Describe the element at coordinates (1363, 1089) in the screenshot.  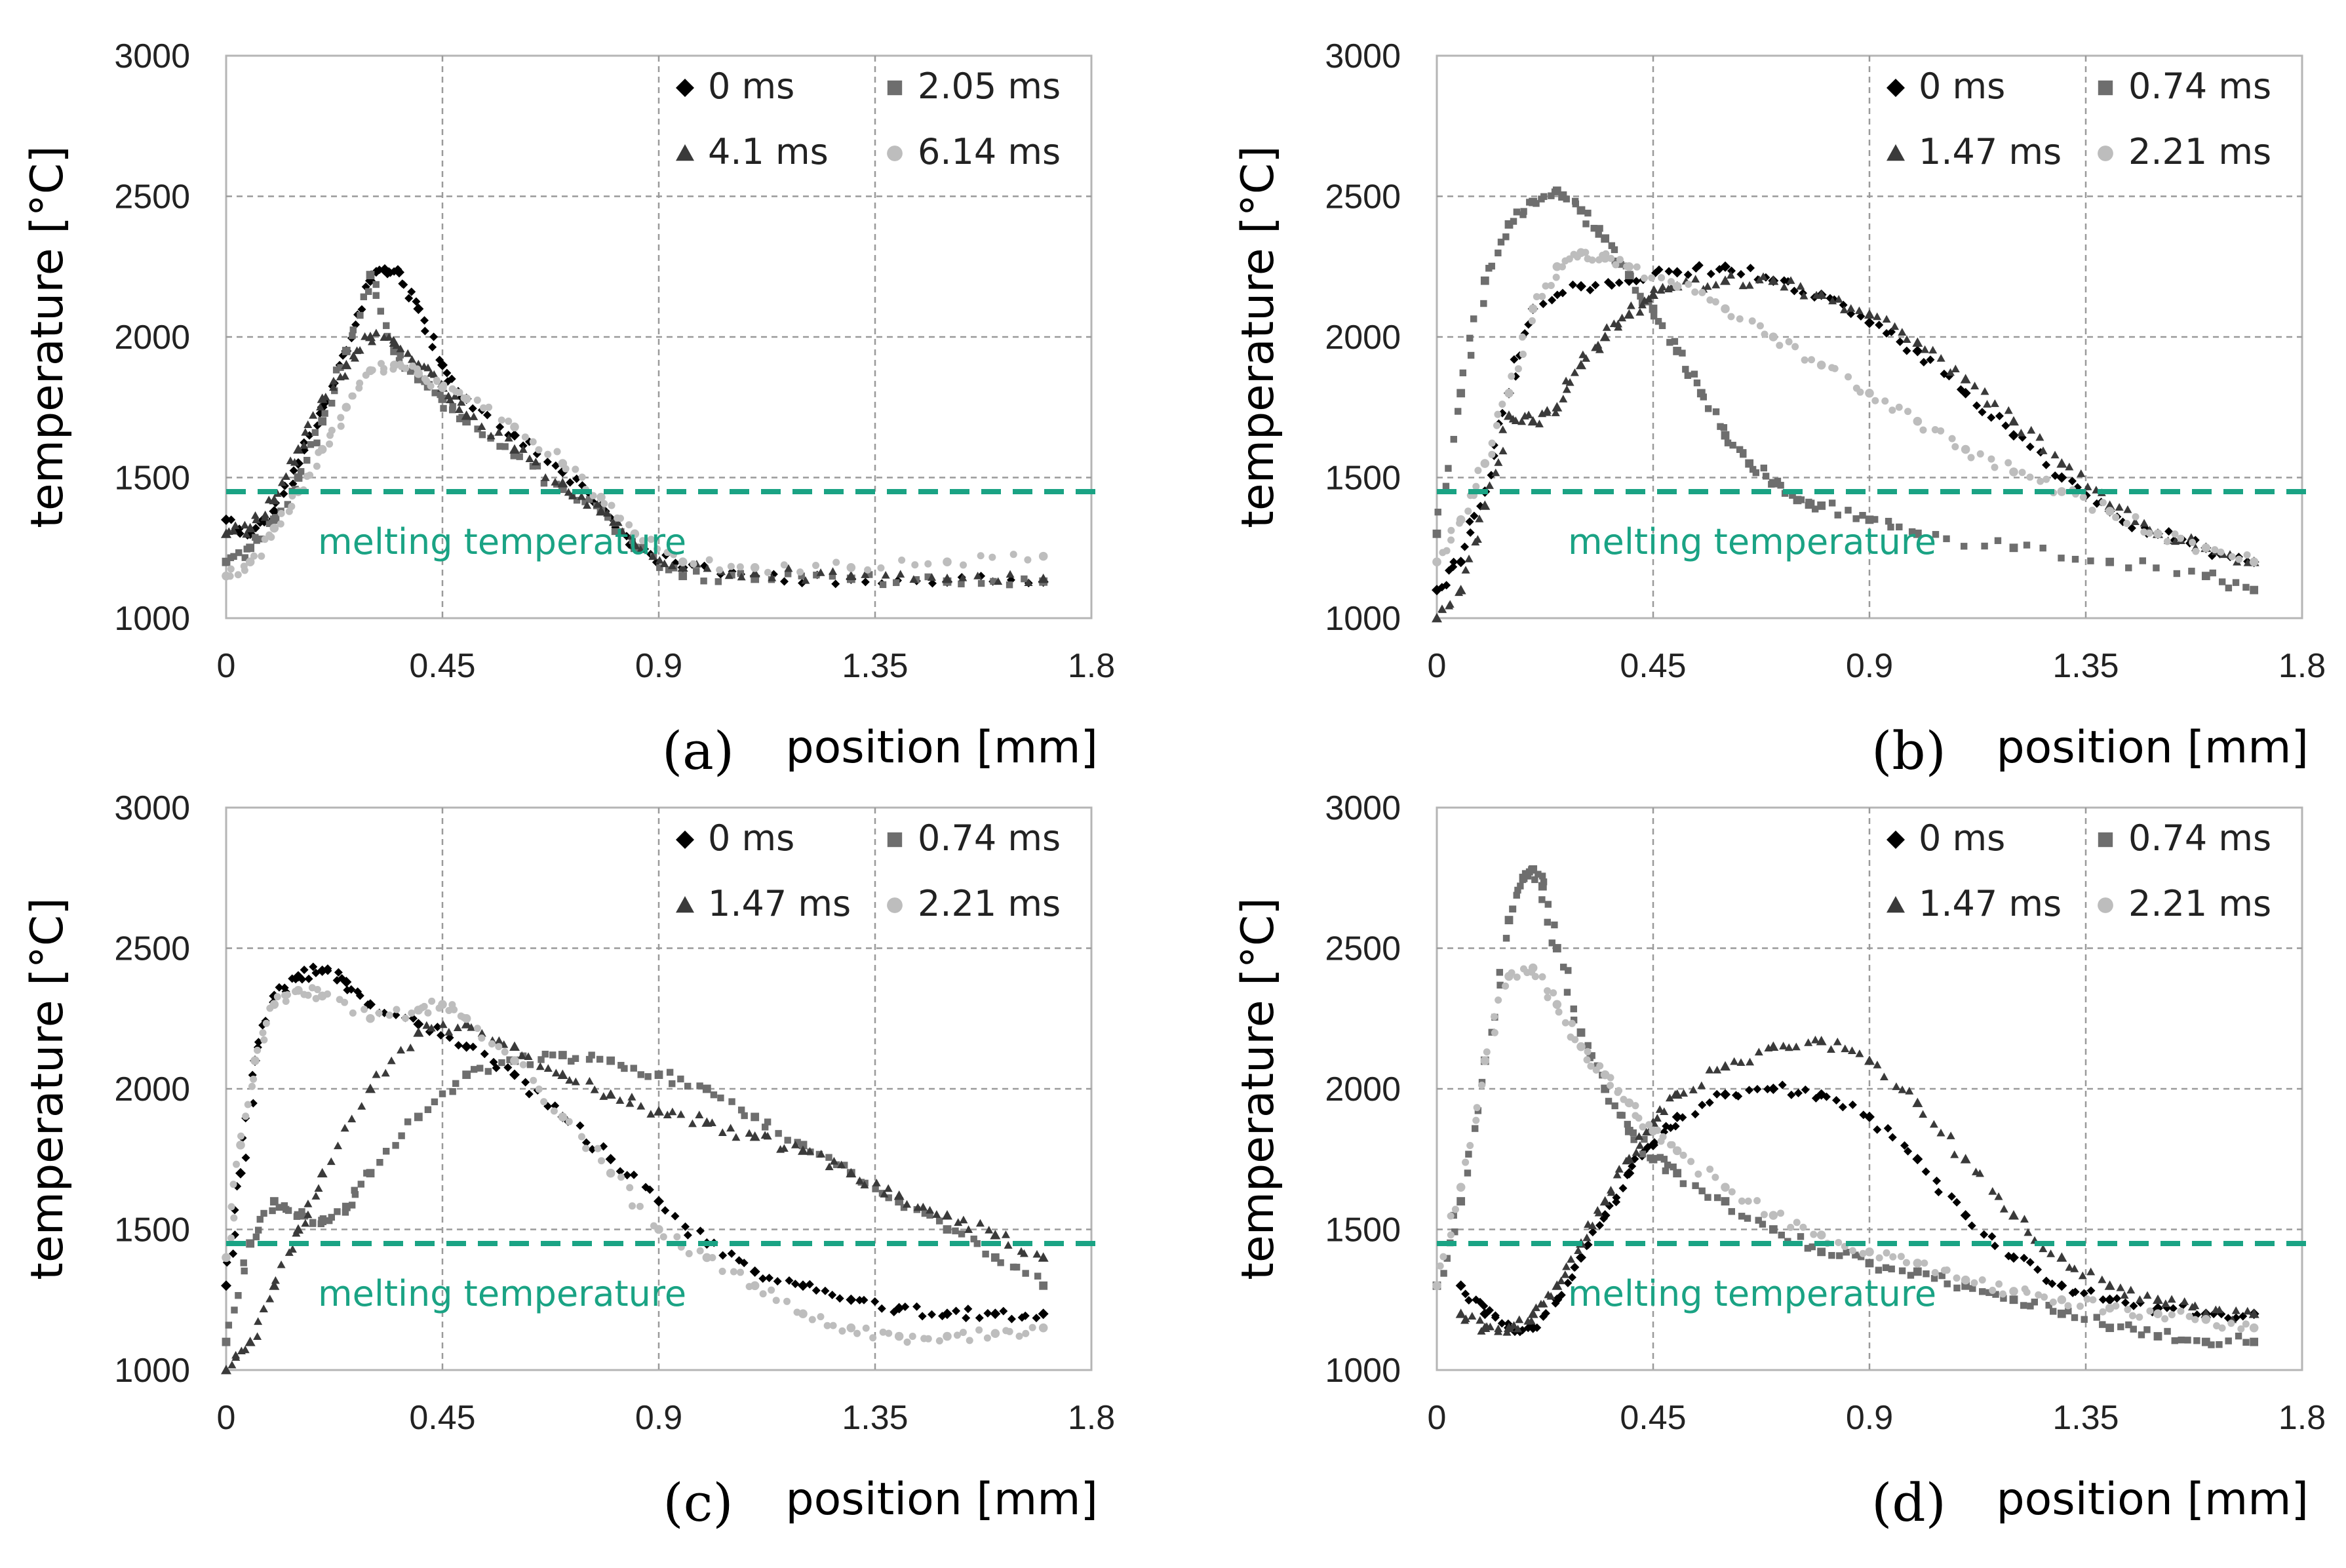
I see `y-tick-label: 2000` at that location.